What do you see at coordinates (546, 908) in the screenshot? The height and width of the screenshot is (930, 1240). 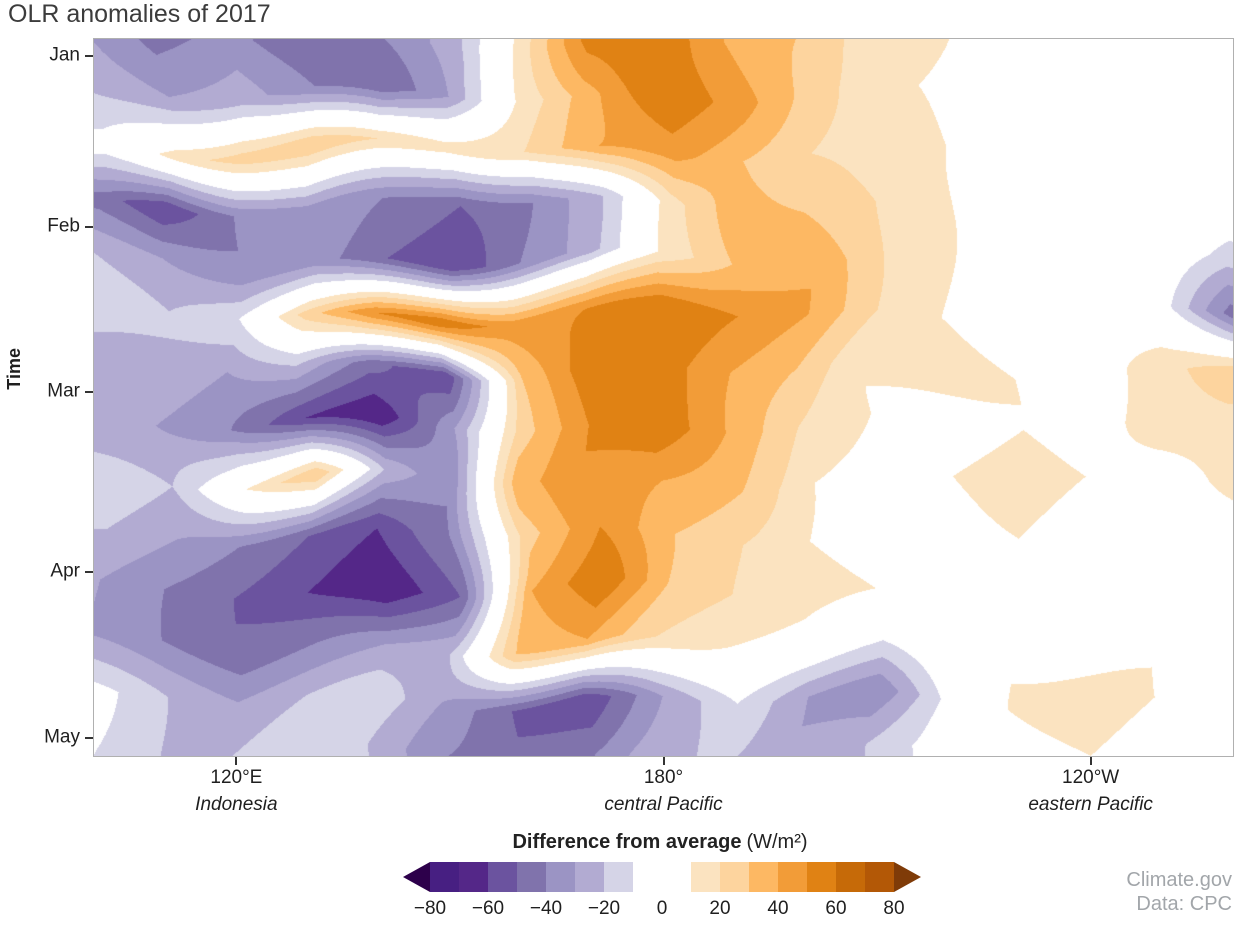 I see `colorbar-tick-label: −40` at bounding box center [546, 908].